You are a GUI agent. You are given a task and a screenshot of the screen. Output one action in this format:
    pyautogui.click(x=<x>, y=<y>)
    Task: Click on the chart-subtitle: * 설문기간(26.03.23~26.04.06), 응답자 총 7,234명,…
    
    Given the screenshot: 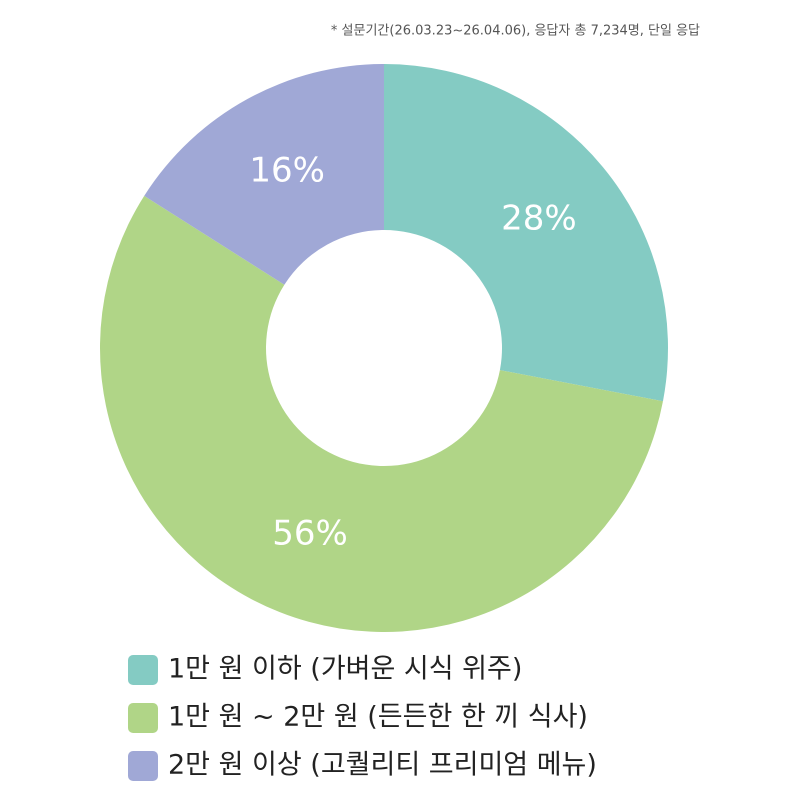 What is the action you would take?
    pyautogui.click(x=515, y=31)
    